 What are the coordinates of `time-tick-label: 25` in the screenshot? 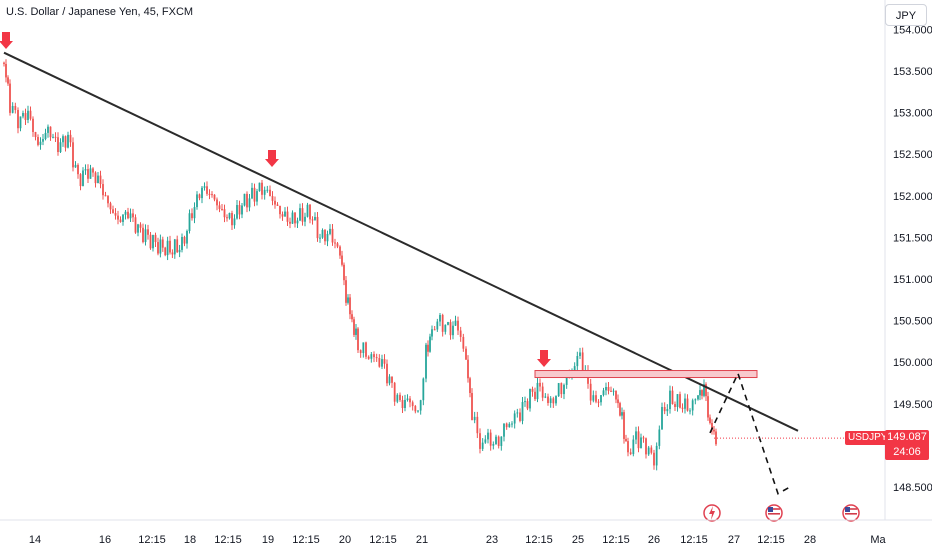 It's located at (578, 540).